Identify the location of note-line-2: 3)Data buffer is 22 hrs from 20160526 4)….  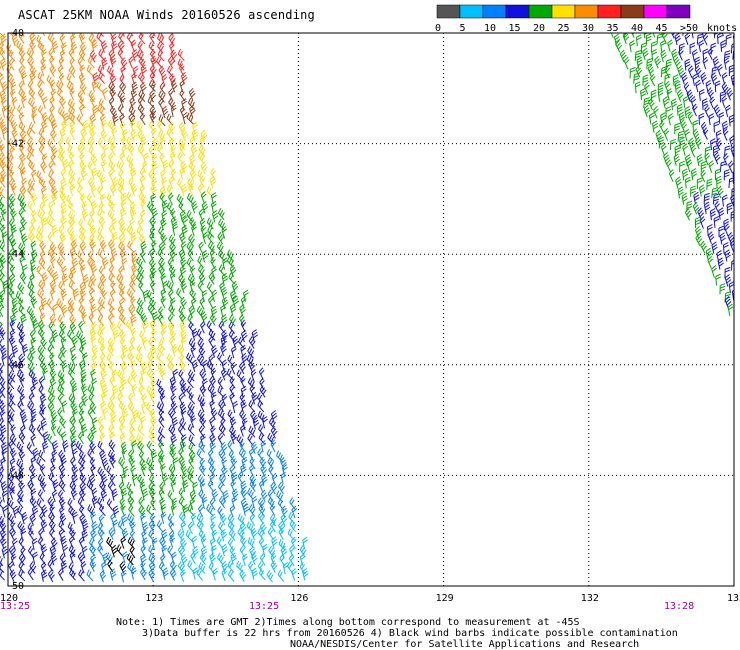
(410, 633).